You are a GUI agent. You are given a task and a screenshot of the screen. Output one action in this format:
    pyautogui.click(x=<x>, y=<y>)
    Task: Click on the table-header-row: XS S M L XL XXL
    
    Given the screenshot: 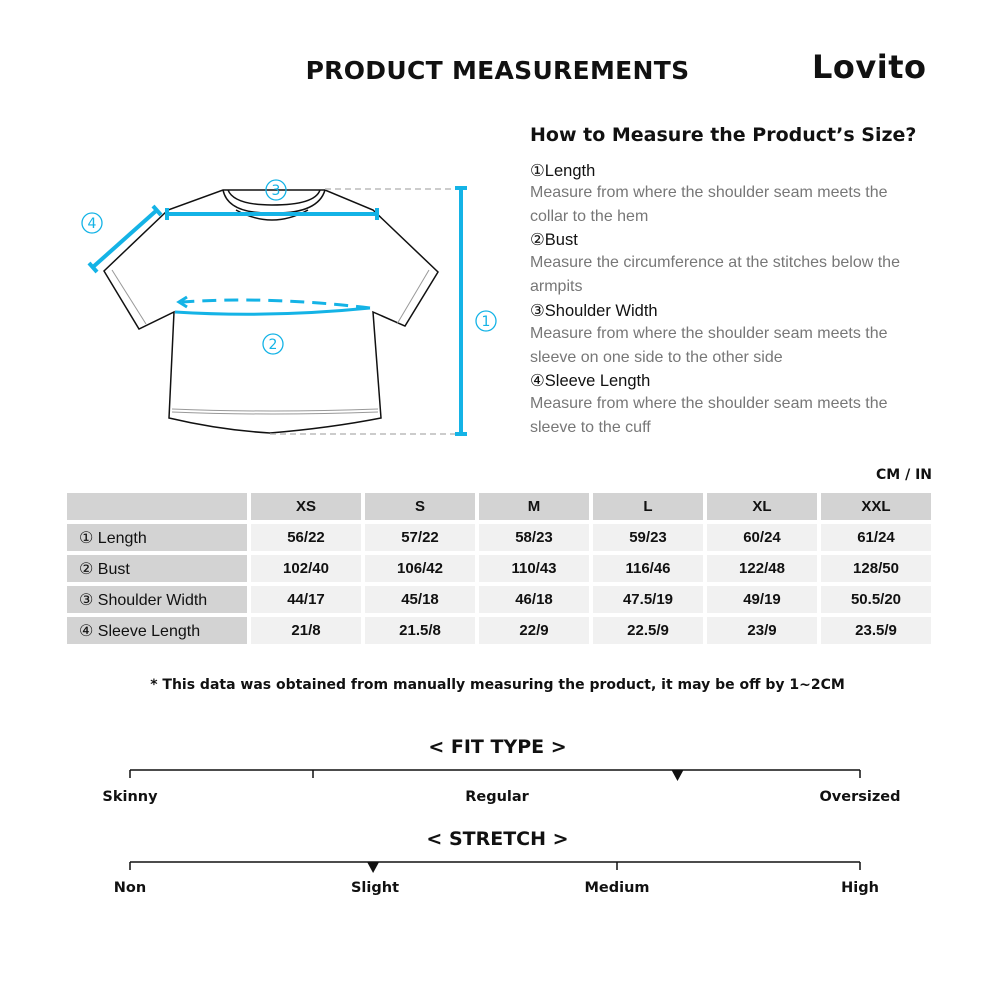 What is the action you would take?
    pyautogui.click(x=499, y=506)
    